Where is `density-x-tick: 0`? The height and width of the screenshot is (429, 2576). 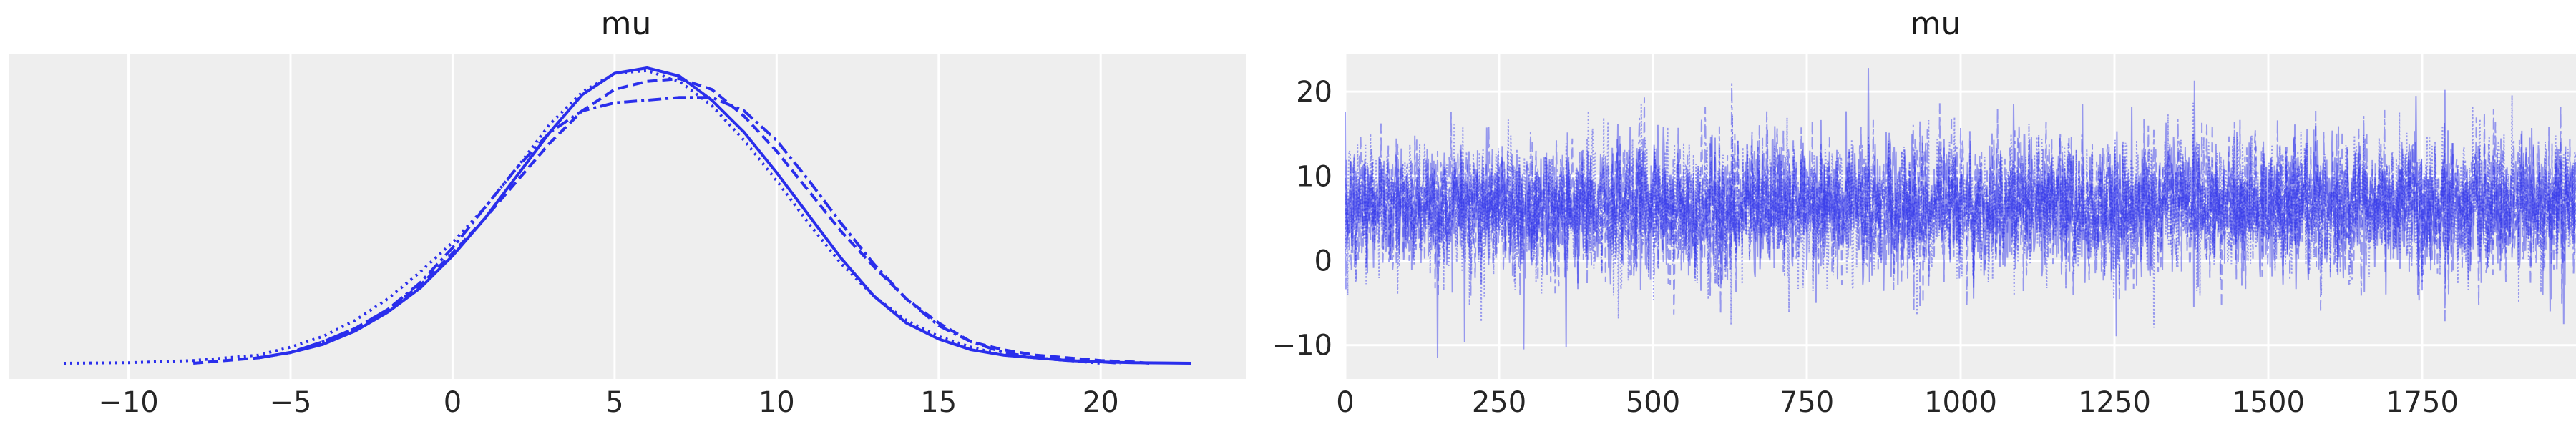 density-x-tick: 0 is located at coordinates (453, 402).